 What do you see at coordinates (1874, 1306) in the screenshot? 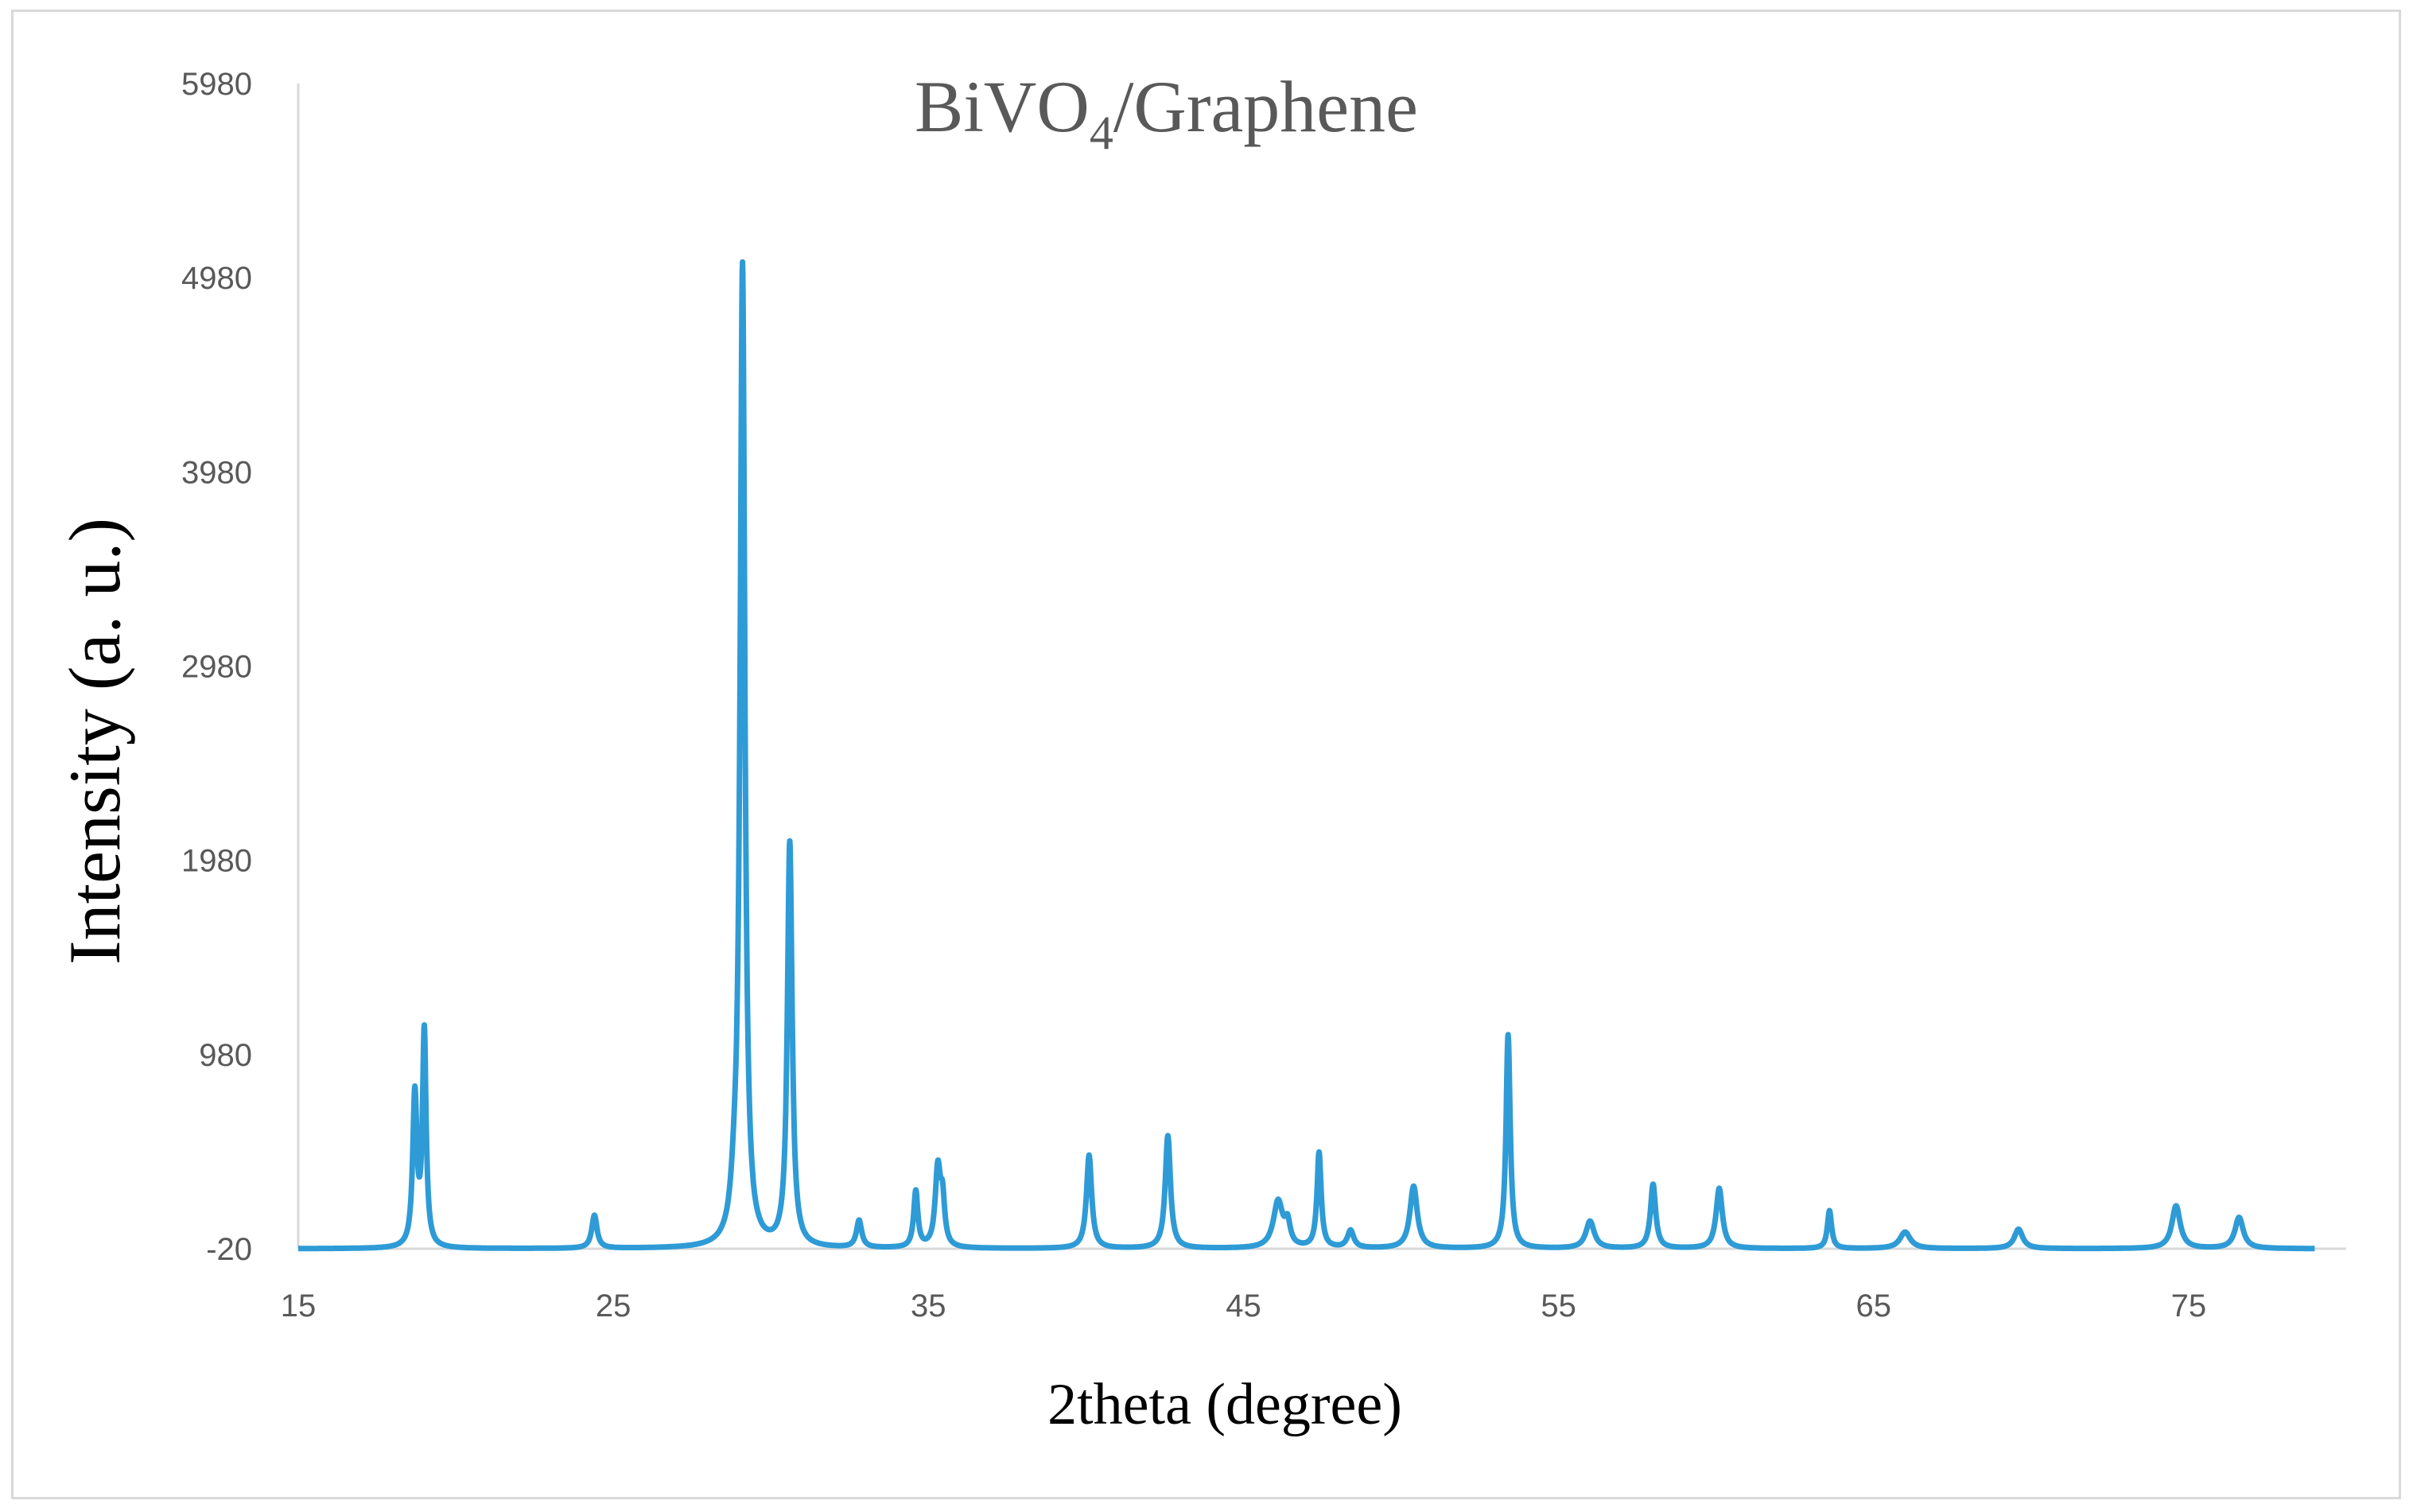
I see `x-tick-label: 65` at bounding box center [1874, 1306].